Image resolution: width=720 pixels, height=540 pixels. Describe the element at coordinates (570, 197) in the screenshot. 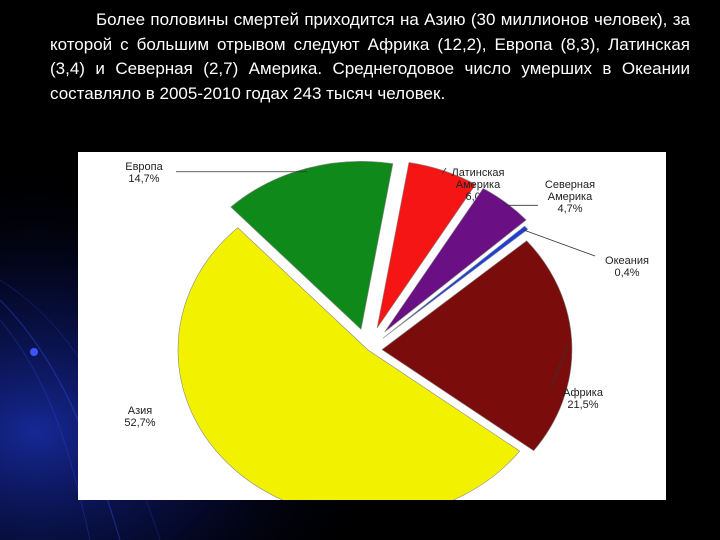

I see `slice-label-3: Северная Америка 4,7%` at that location.